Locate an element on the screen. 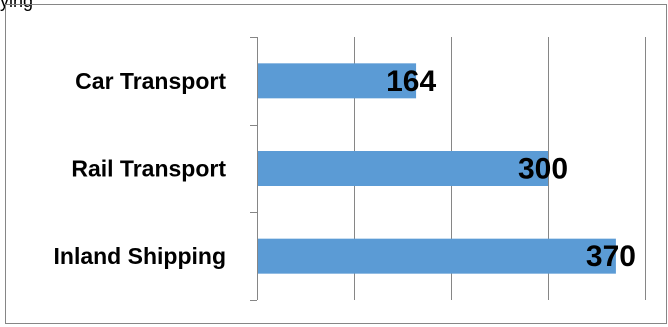 Image resolution: width=668 pixels, height=327 pixels. data-label: 300 is located at coordinates (543, 169).